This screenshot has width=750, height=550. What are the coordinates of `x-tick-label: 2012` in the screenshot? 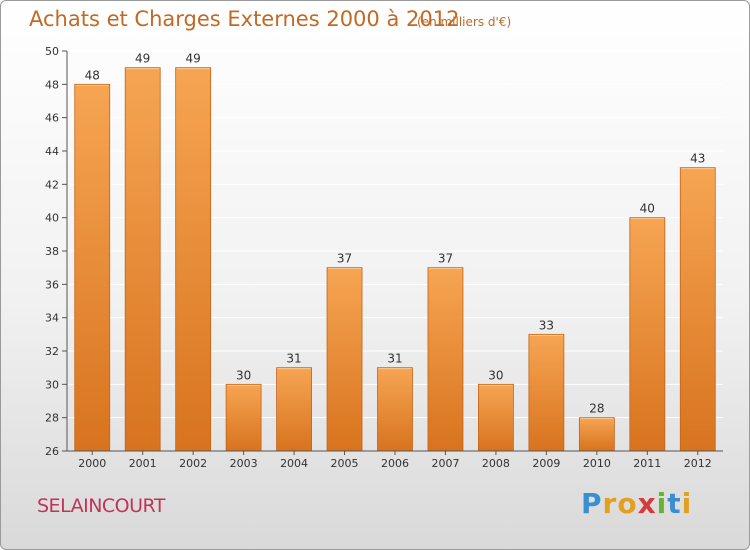 It's located at (698, 463).